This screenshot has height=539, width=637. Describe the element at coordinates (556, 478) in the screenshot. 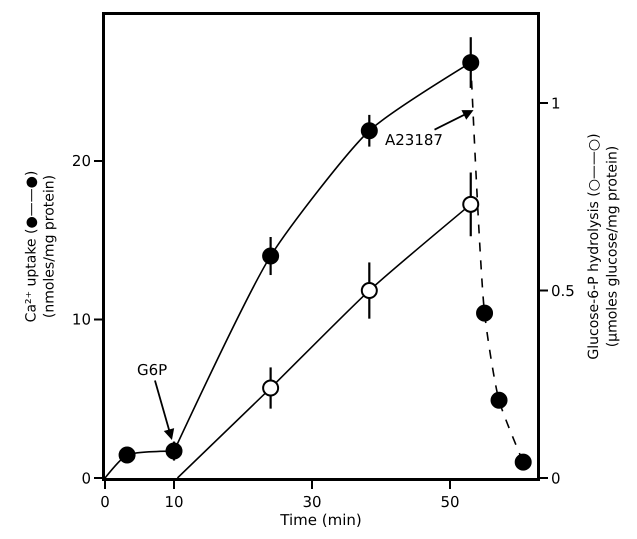

I see `y2-tick-label: 0` at that location.